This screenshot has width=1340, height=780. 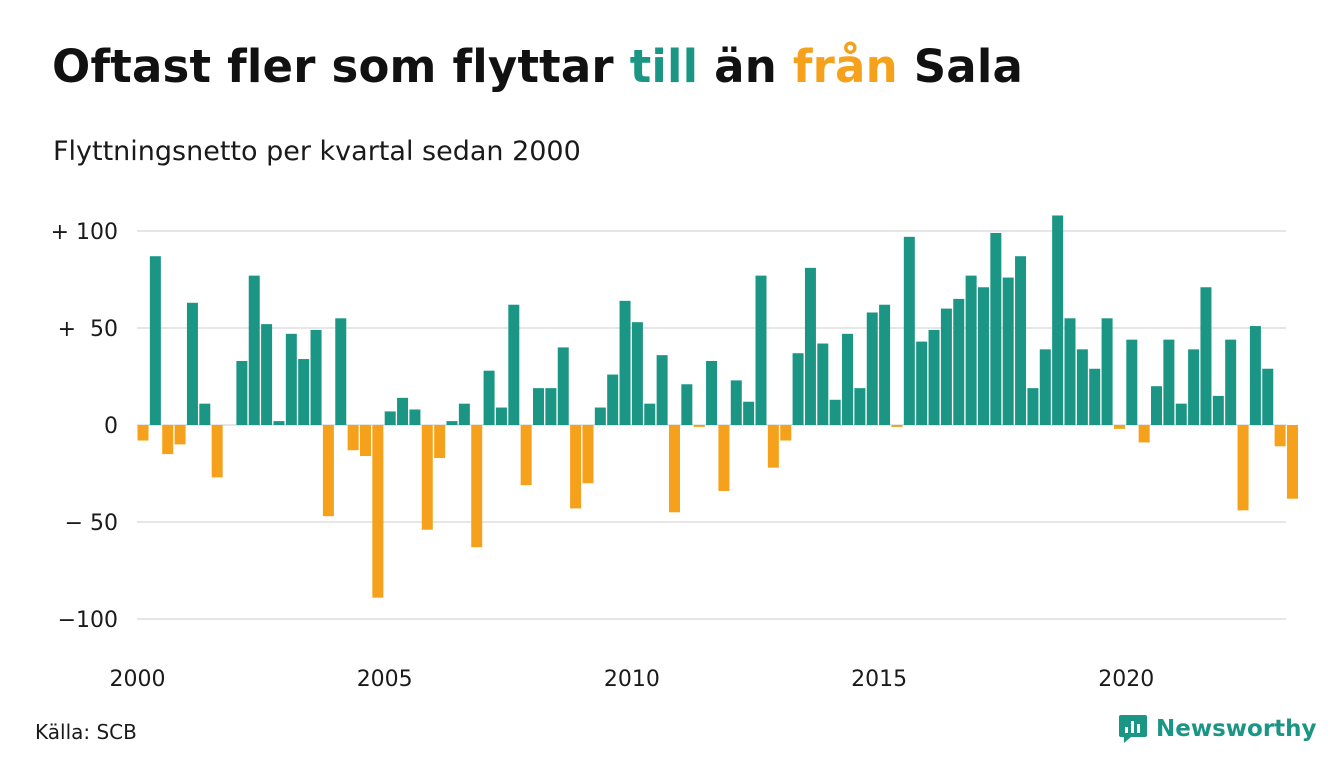 I want to click on x-tick-label: 2005, so click(x=385, y=679).